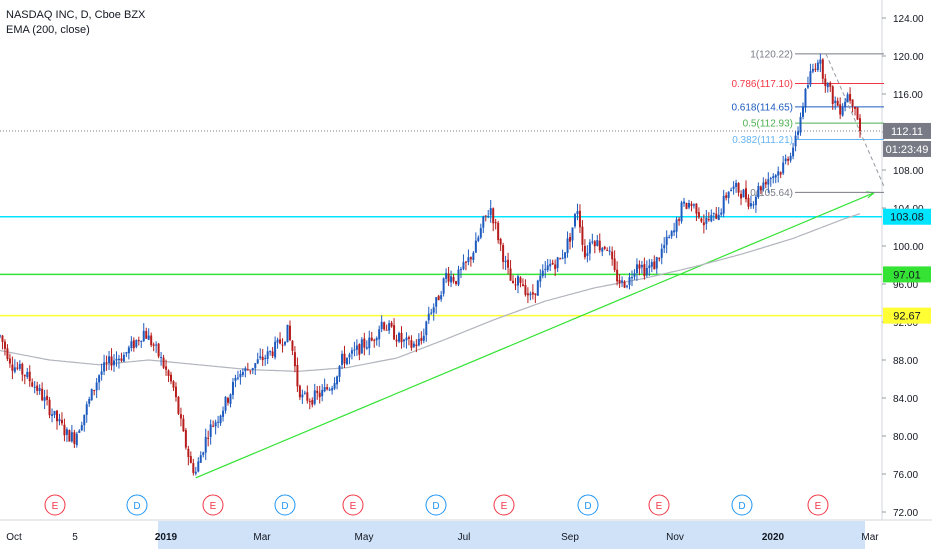 The width and height of the screenshot is (932, 550). I want to click on event-marker-label: E, so click(659, 506).